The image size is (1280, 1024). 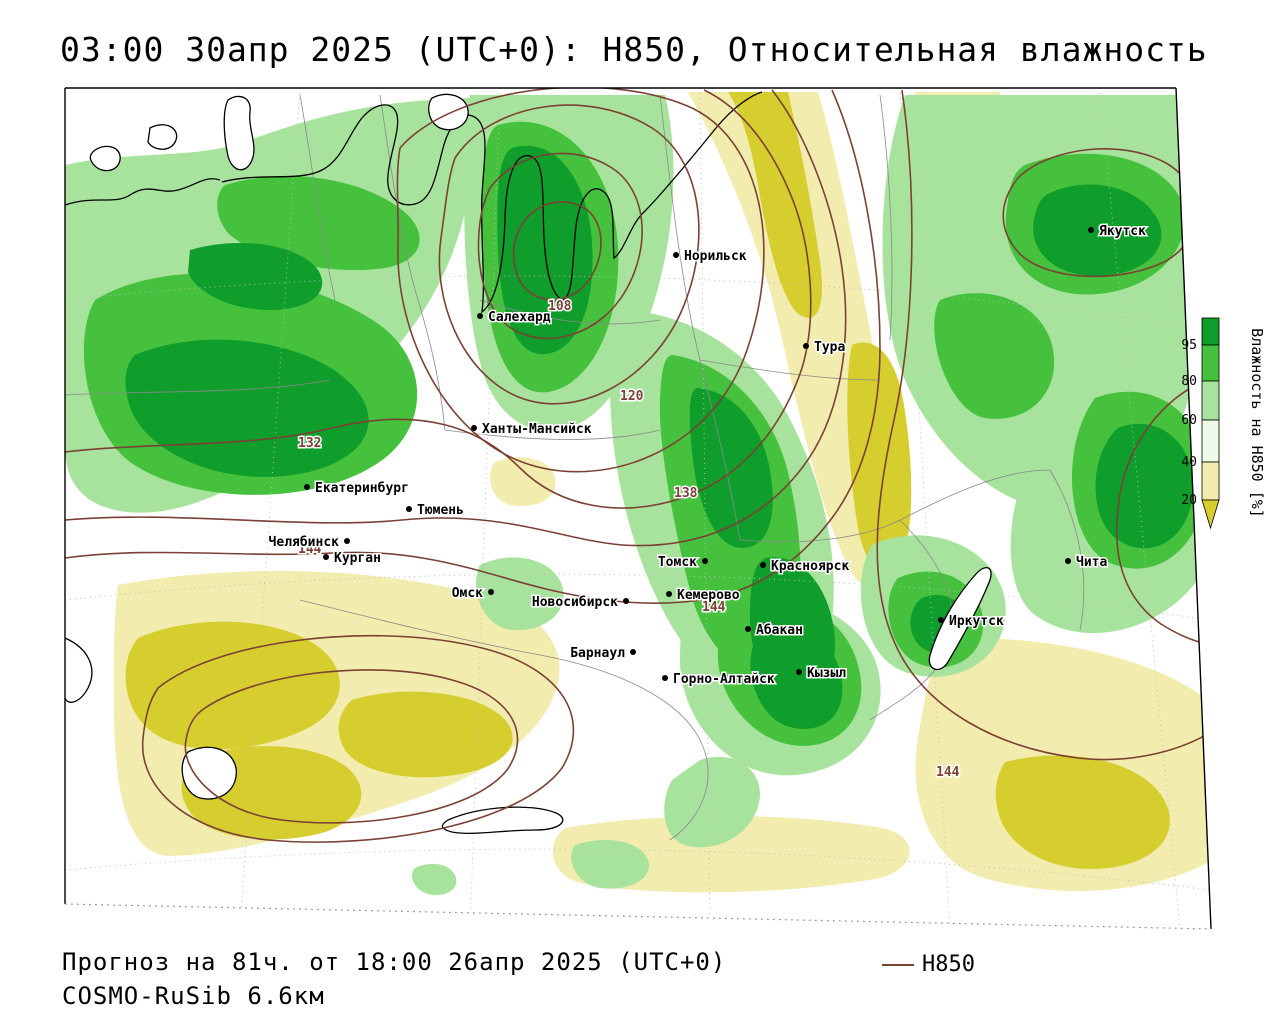 What do you see at coordinates (79, 670) in the screenshot?
I see `western-coastline` at bounding box center [79, 670].